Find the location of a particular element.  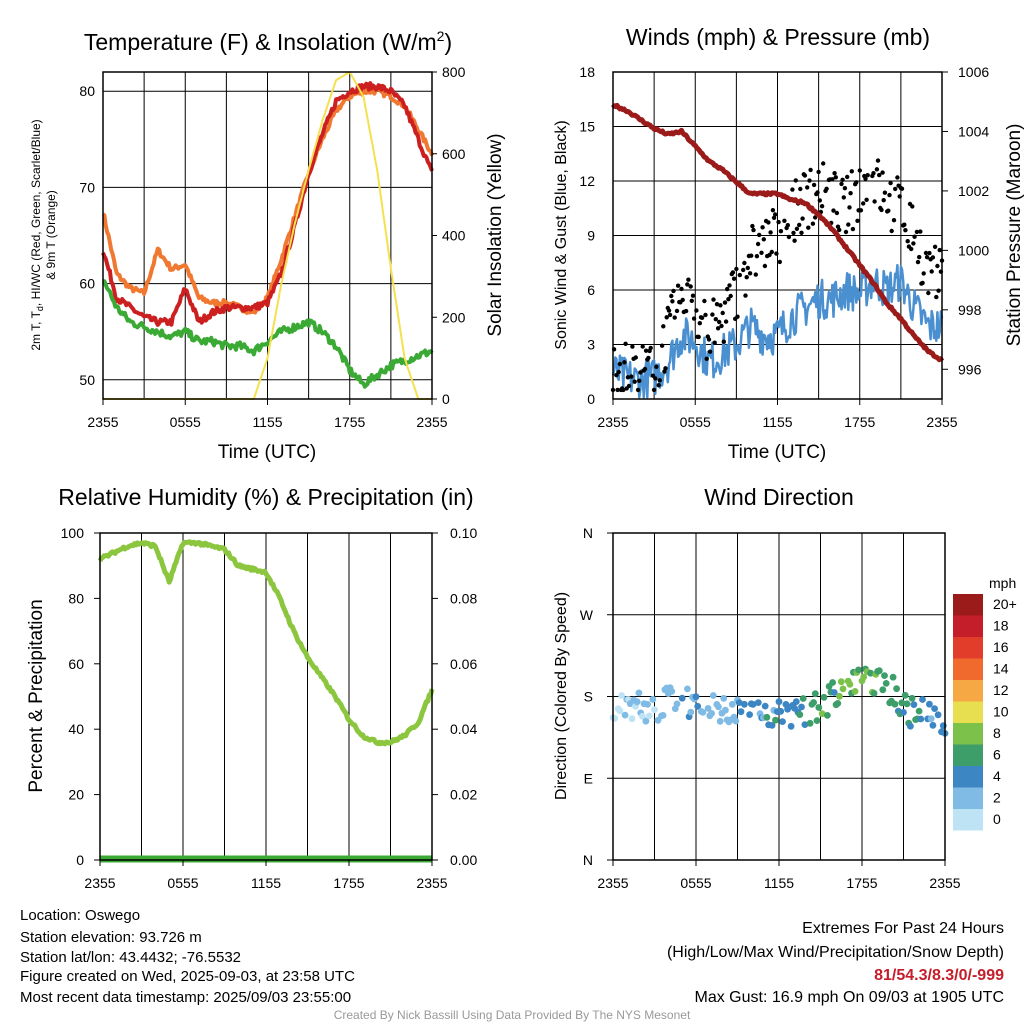

direction-series is located at coordinates (779, 701).